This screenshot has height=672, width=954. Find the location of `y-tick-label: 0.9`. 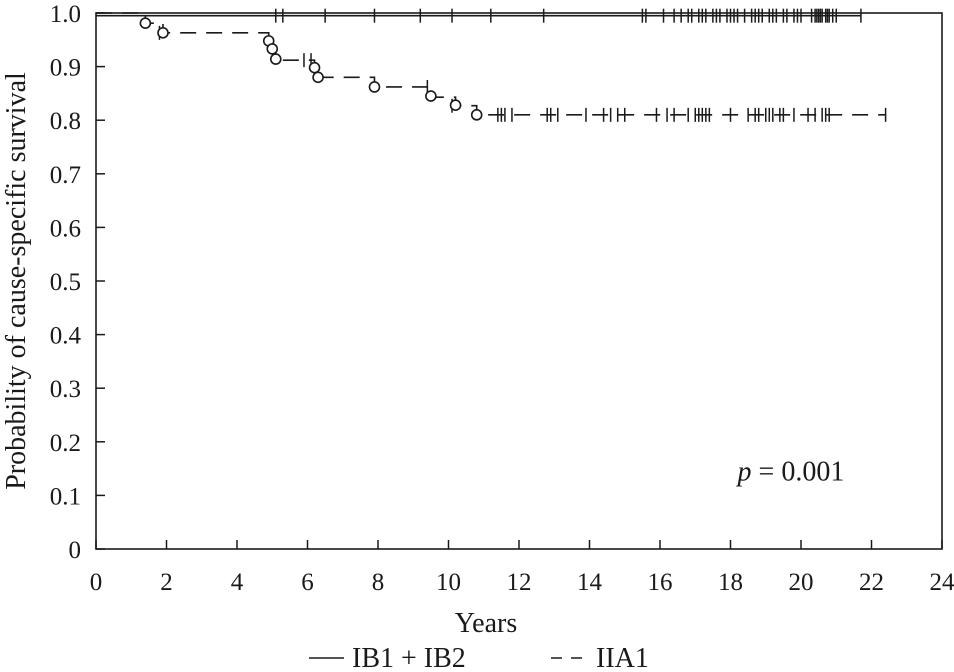

y-tick-label: 0.9 is located at coordinates (65, 68).